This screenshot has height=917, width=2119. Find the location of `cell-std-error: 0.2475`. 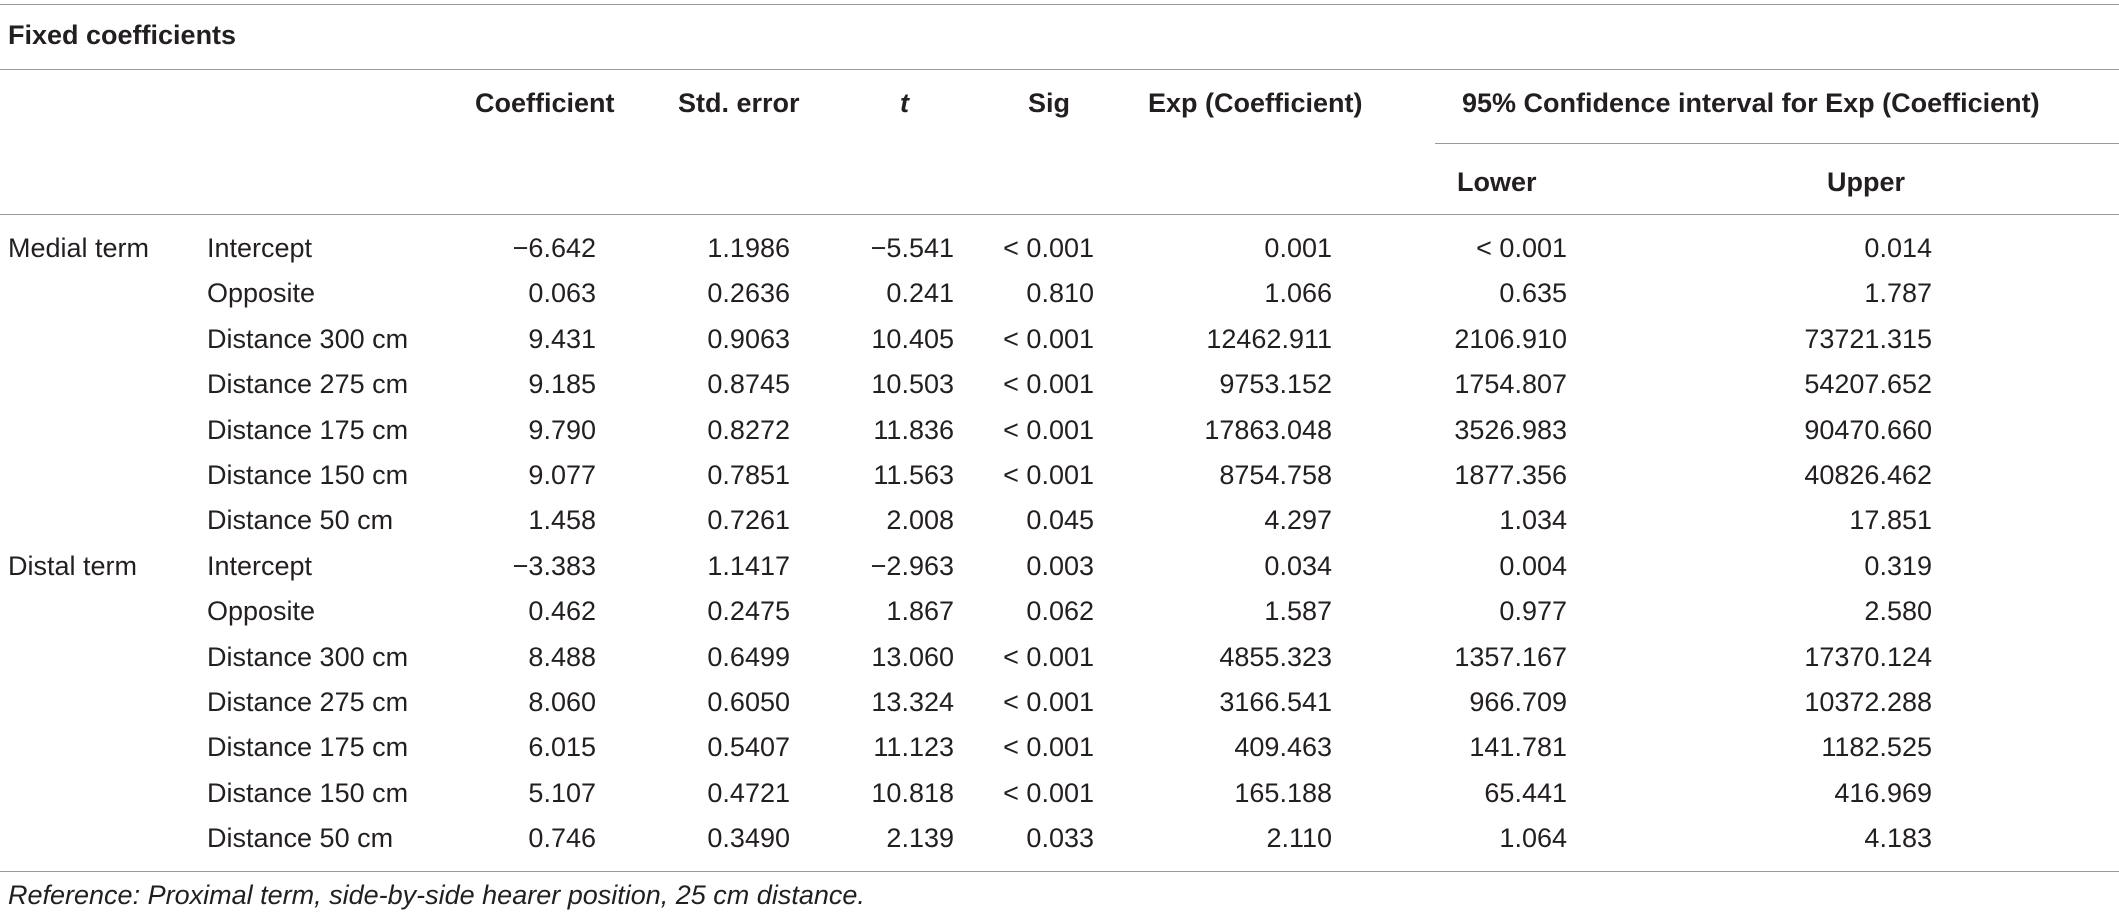

cell-std-error: 0.2475 is located at coordinates (748, 611).